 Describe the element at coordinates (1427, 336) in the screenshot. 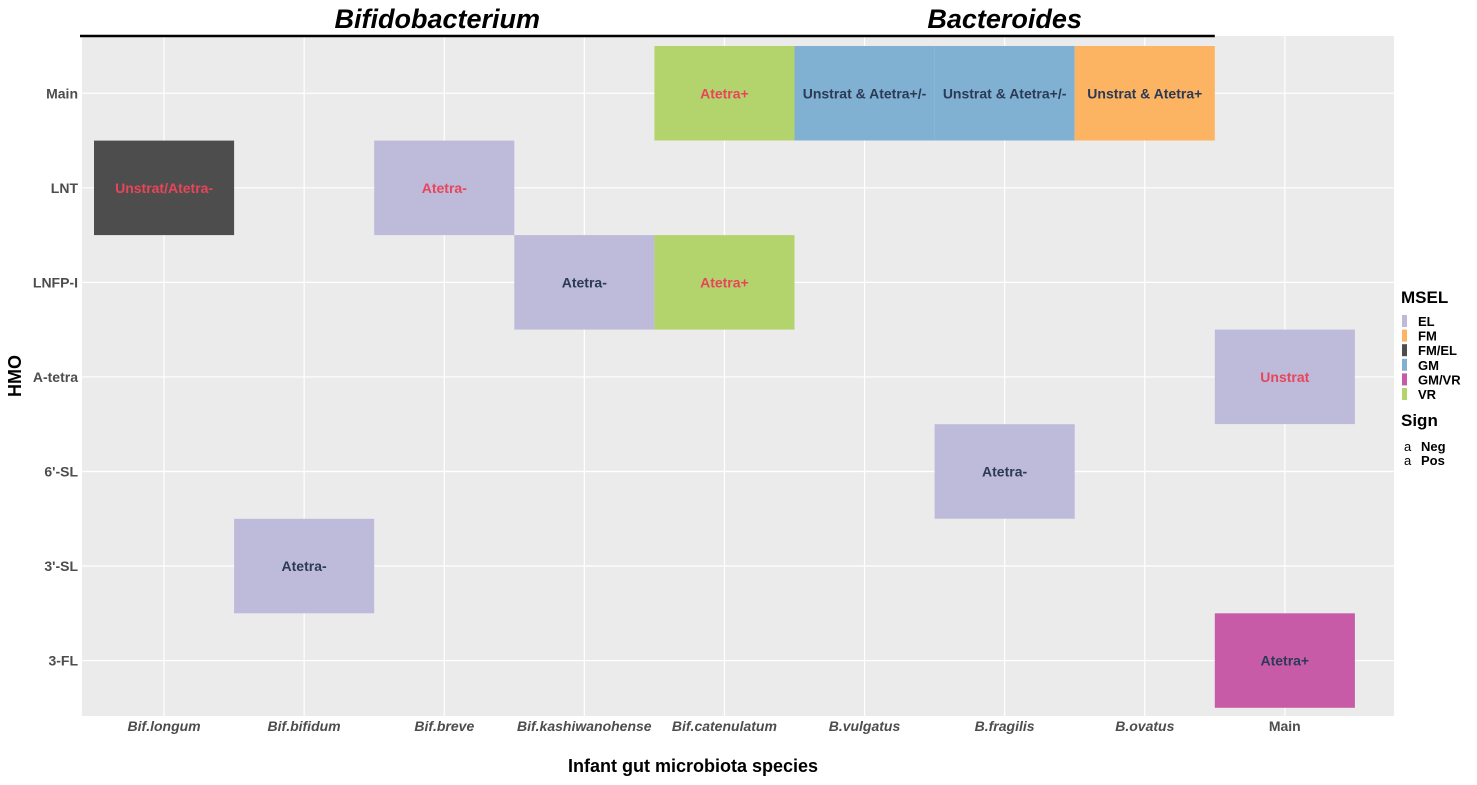

I see `legend-label-fm: FM` at that location.